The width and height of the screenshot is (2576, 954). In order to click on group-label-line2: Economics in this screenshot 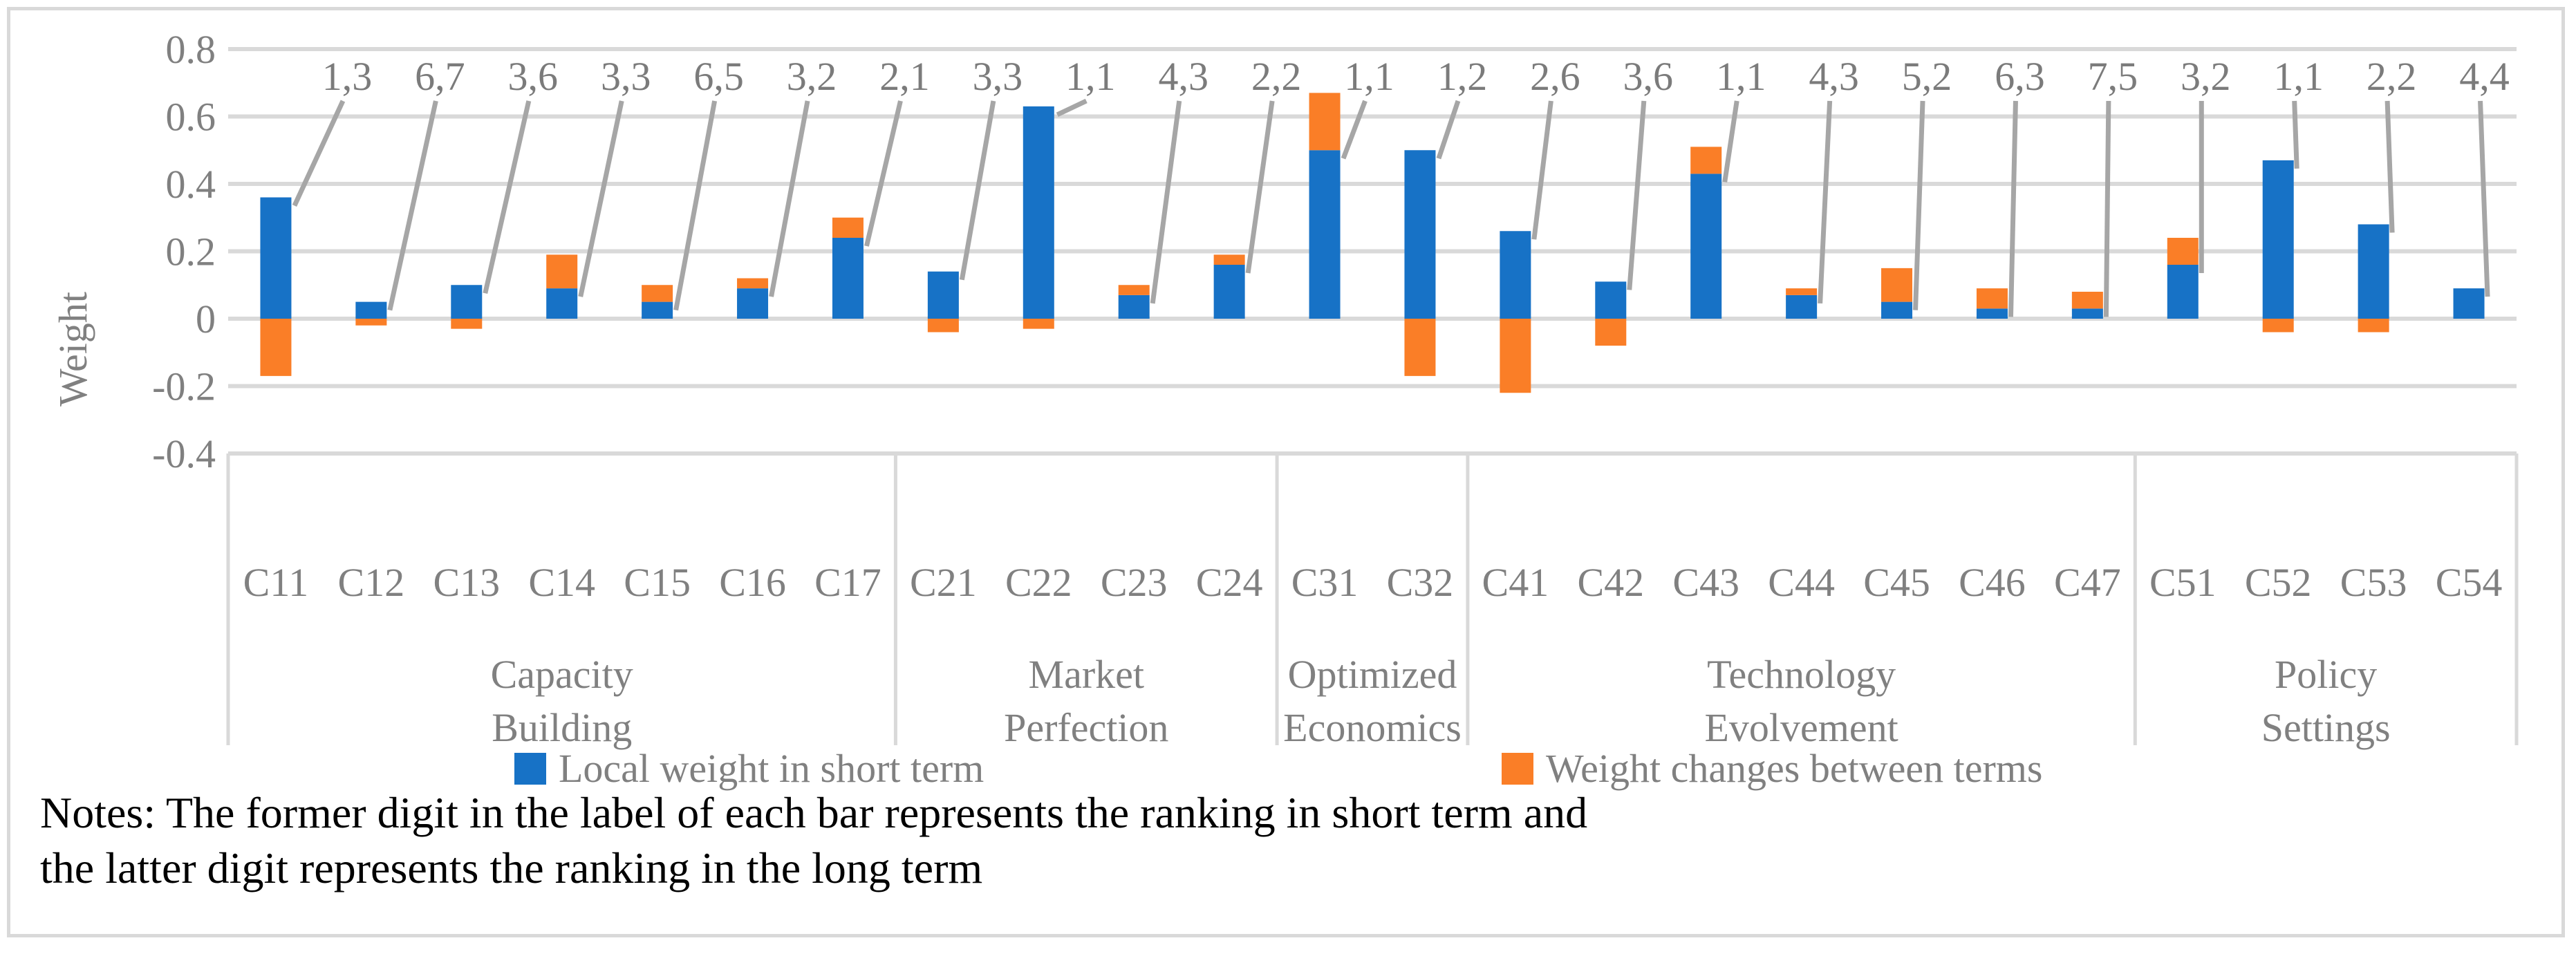, I will do `click(1372, 727)`.